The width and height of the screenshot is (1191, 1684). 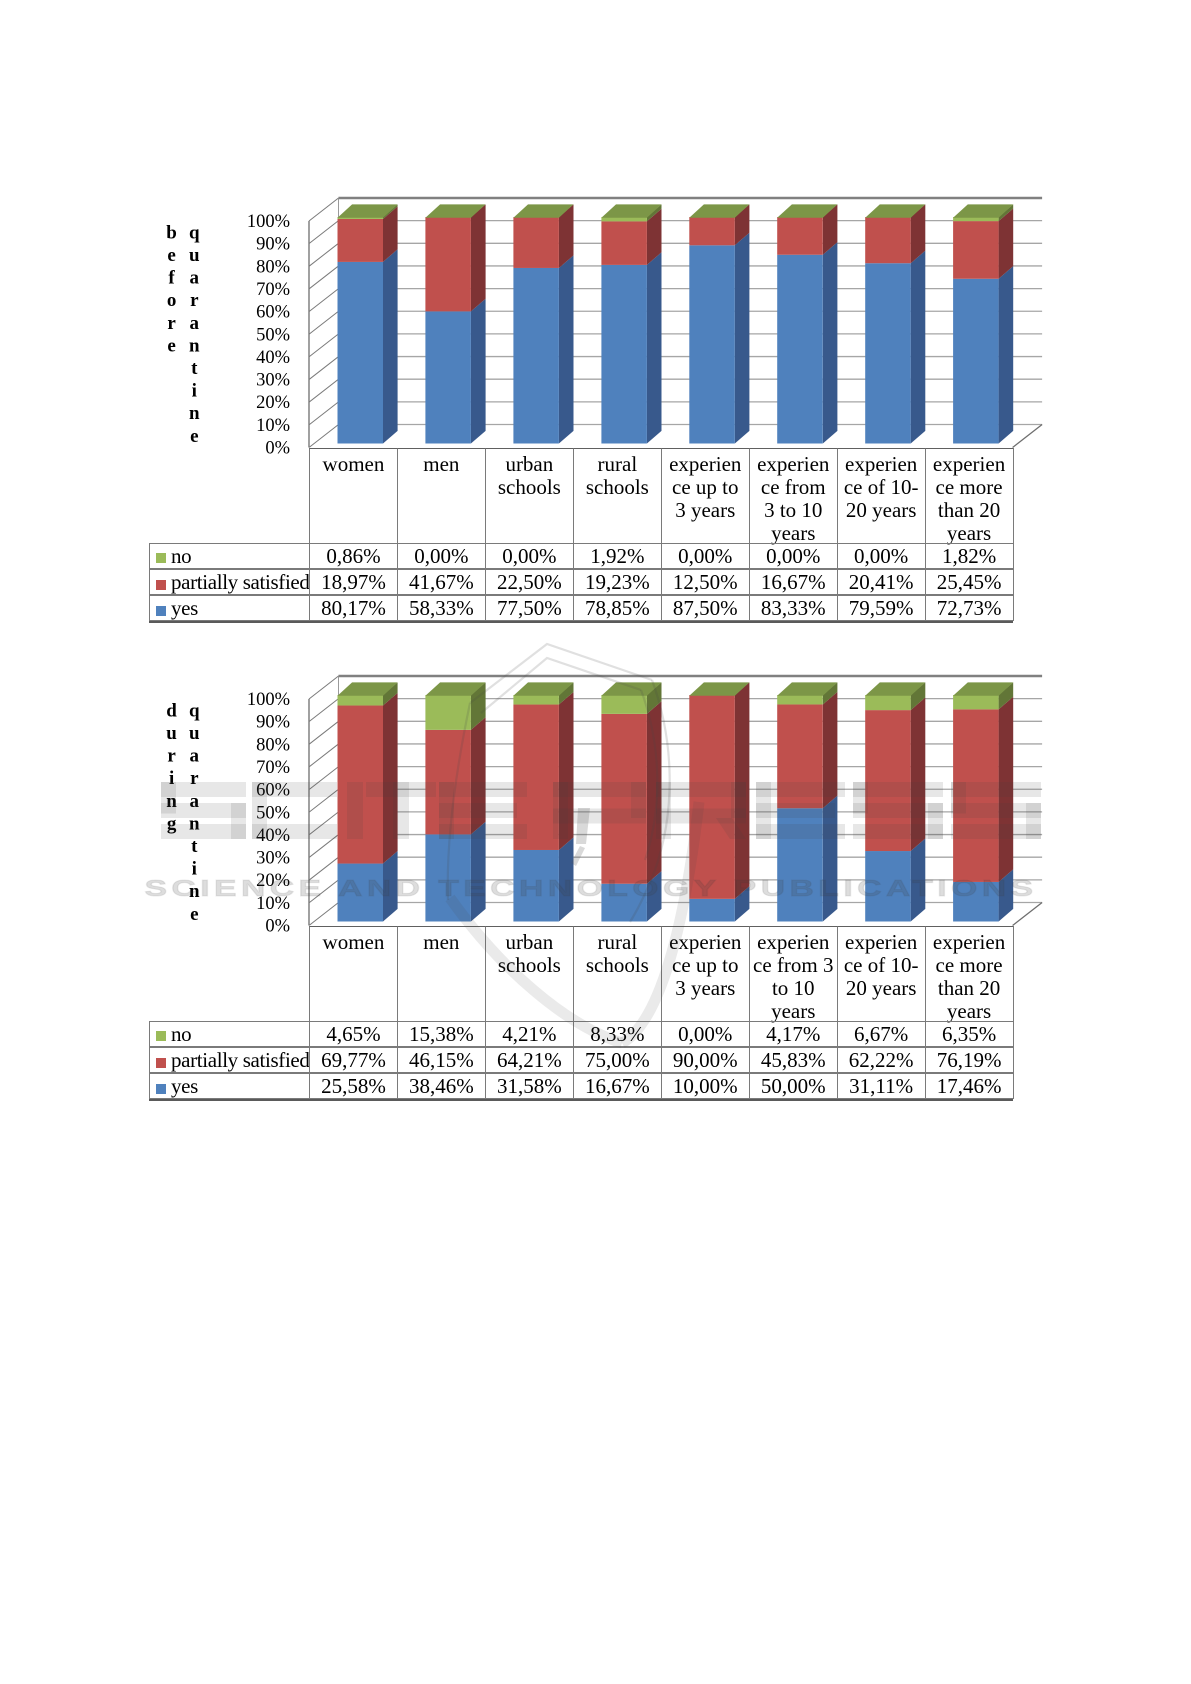 What do you see at coordinates (171, 278) in the screenshot?
I see `svg-text: f` at bounding box center [171, 278].